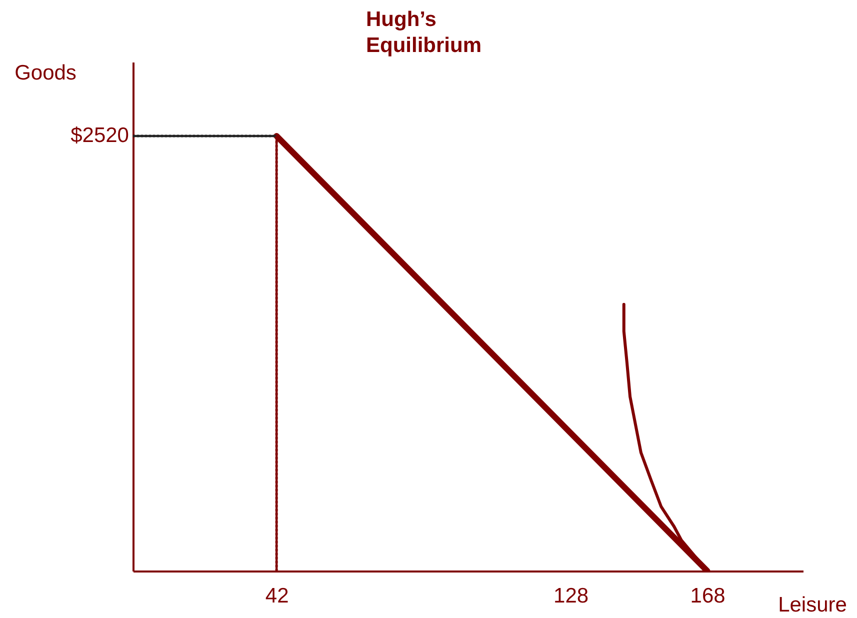 The width and height of the screenshot is (857, 618). Describe the element at coordinates (708, 596) in the screenshot. I see `x-tick-label: 168` at that location.